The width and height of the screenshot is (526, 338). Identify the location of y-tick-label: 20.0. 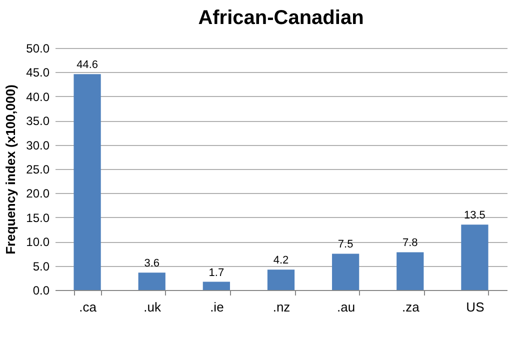
(38, 193).